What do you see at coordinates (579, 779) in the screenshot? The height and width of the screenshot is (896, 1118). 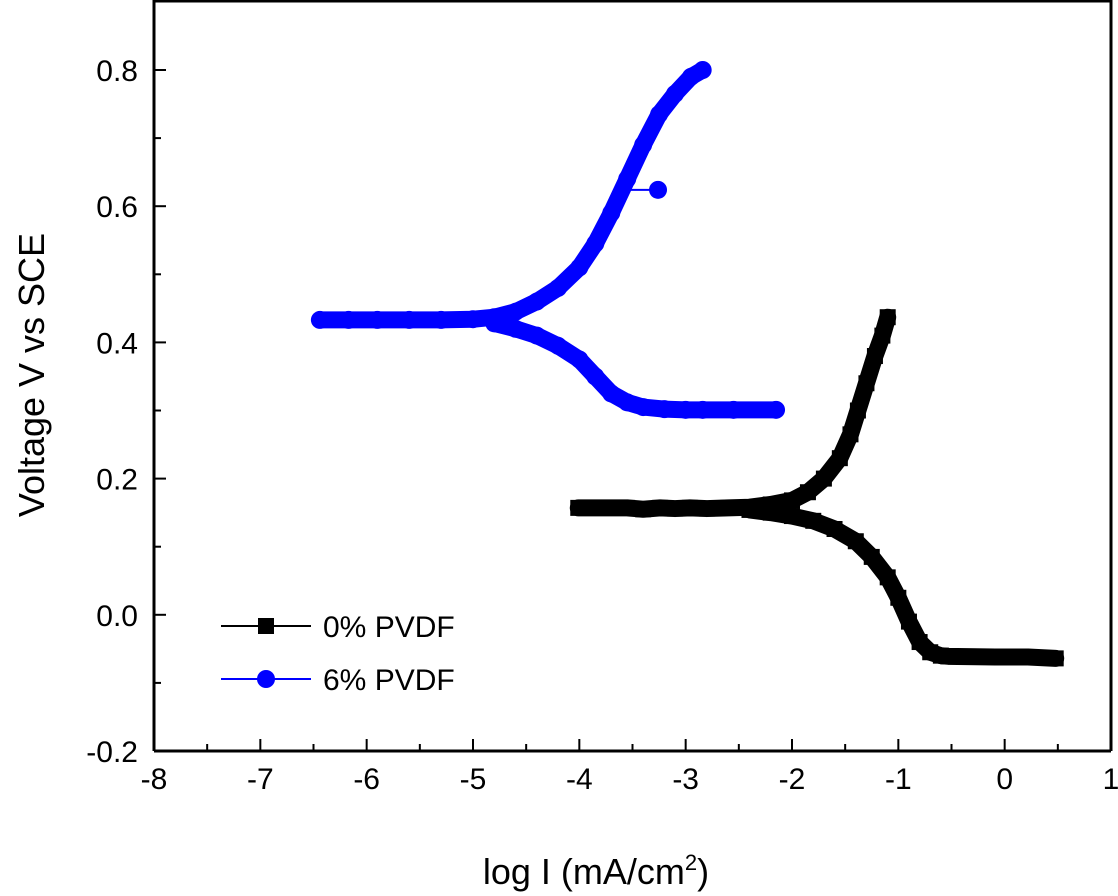 I see `x-tick-label: -4` at bounding box center [579, 779].